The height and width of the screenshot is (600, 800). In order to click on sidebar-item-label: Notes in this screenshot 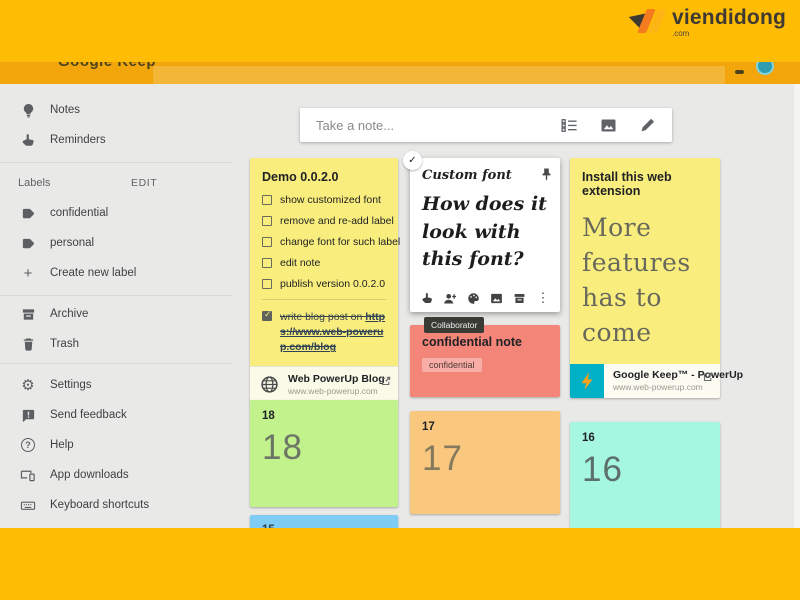, I will do `click(65, 110)`.